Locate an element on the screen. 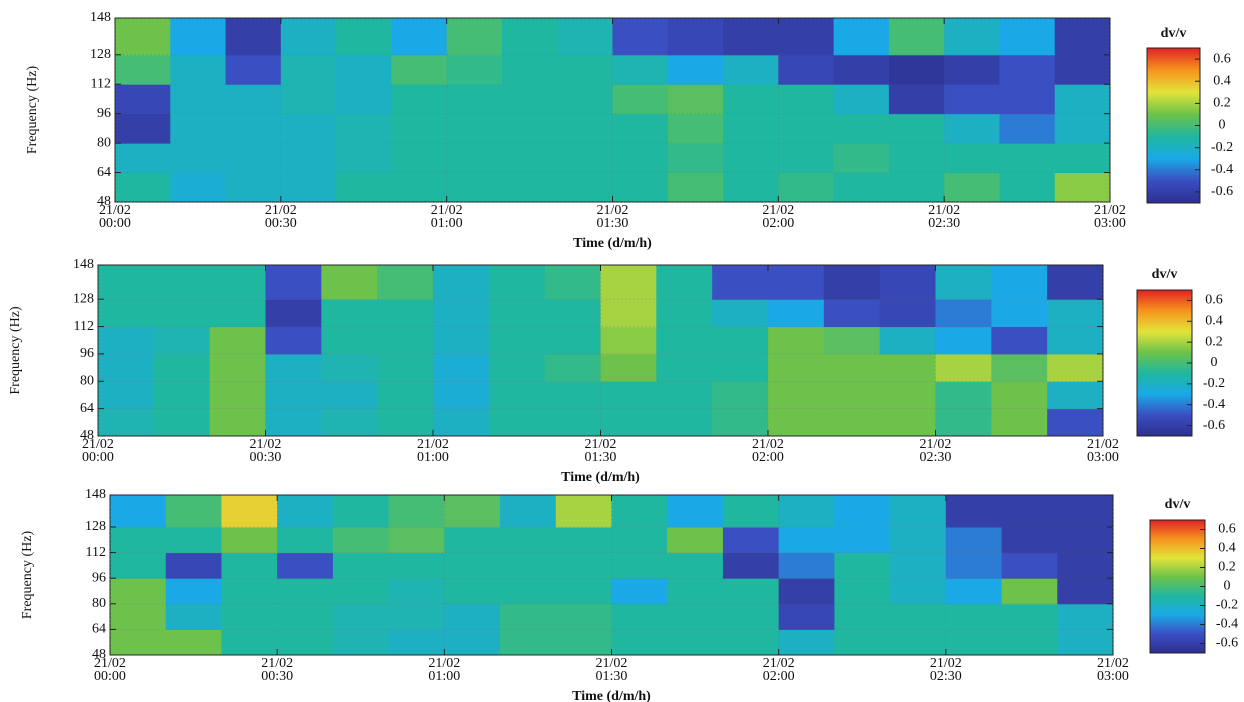 This screenshot has width=1244, height=702. colorbar-tick-label: 0.6 is located at coordinates (1222, 58).